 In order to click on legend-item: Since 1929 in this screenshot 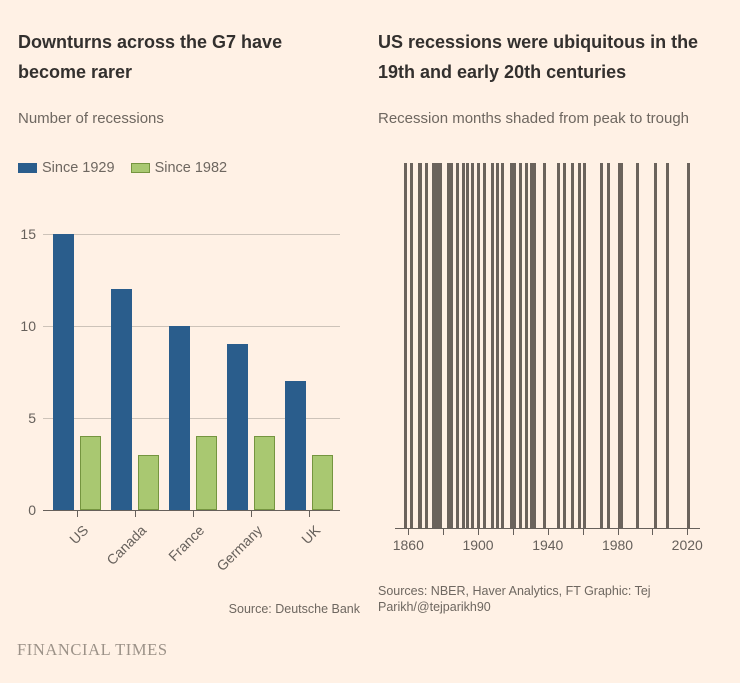, I will do `click(66, 168)`.